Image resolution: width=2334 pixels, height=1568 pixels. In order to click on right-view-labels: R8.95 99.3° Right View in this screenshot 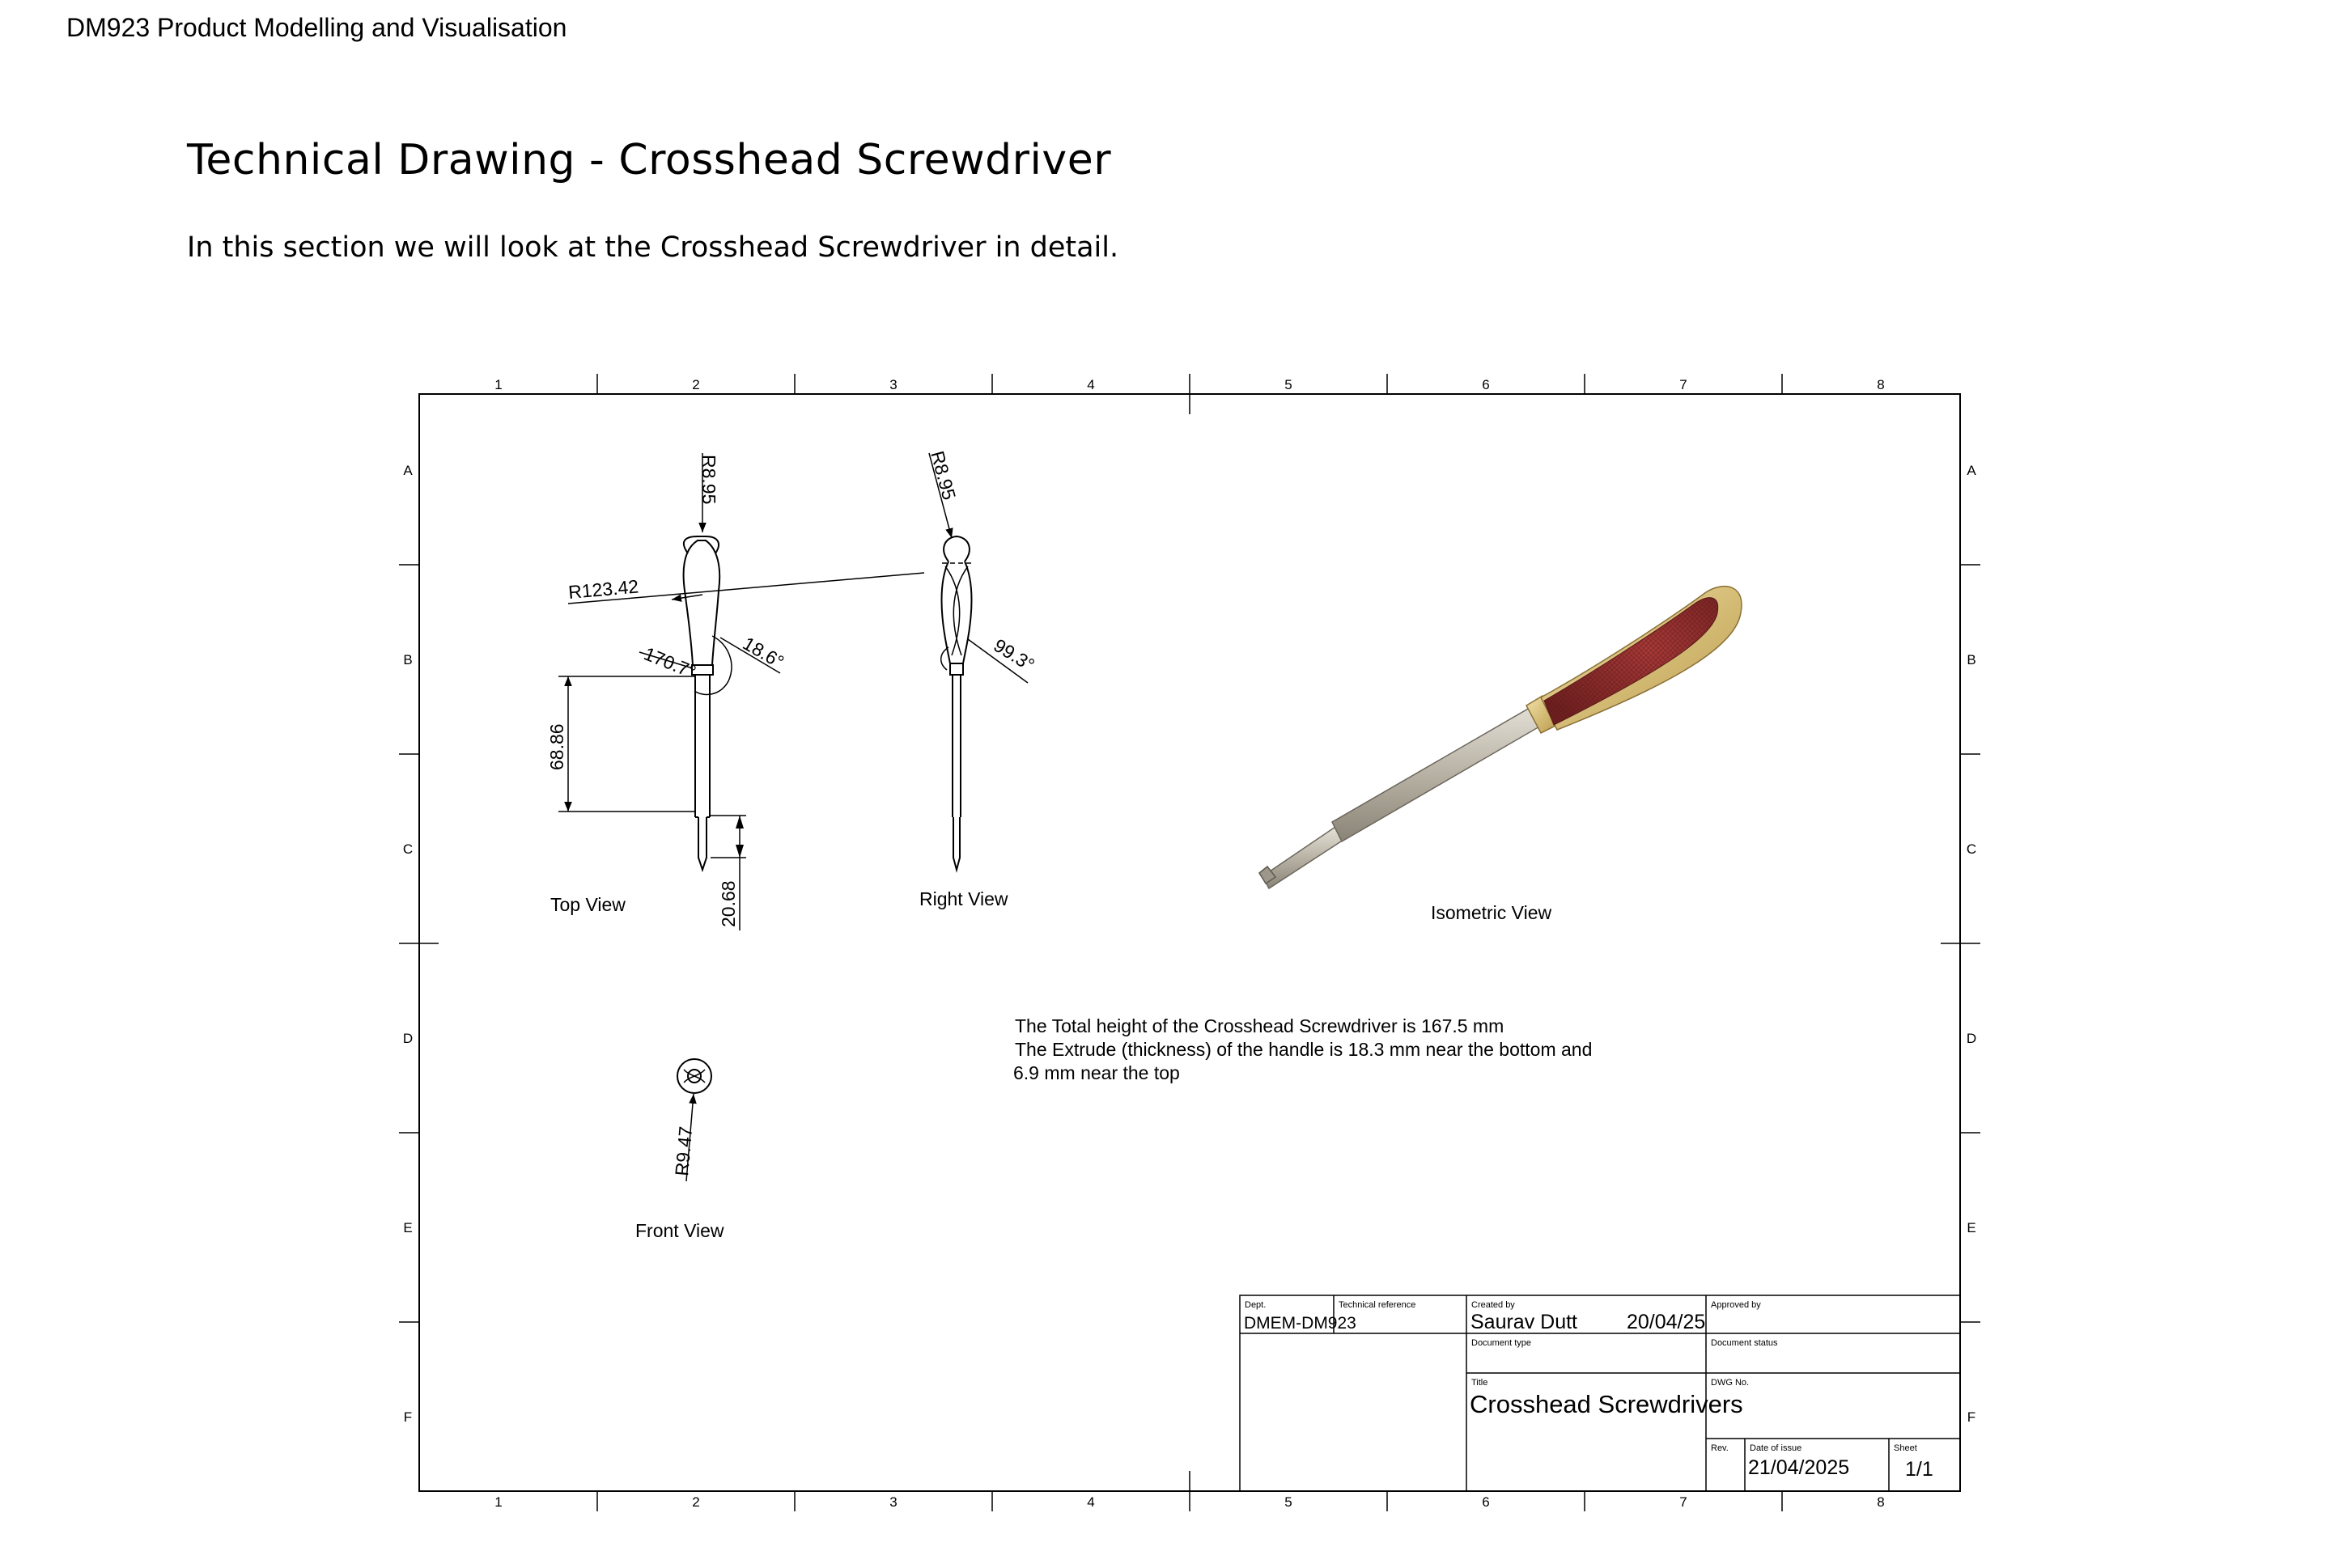, I will do `click(979, 679)`.